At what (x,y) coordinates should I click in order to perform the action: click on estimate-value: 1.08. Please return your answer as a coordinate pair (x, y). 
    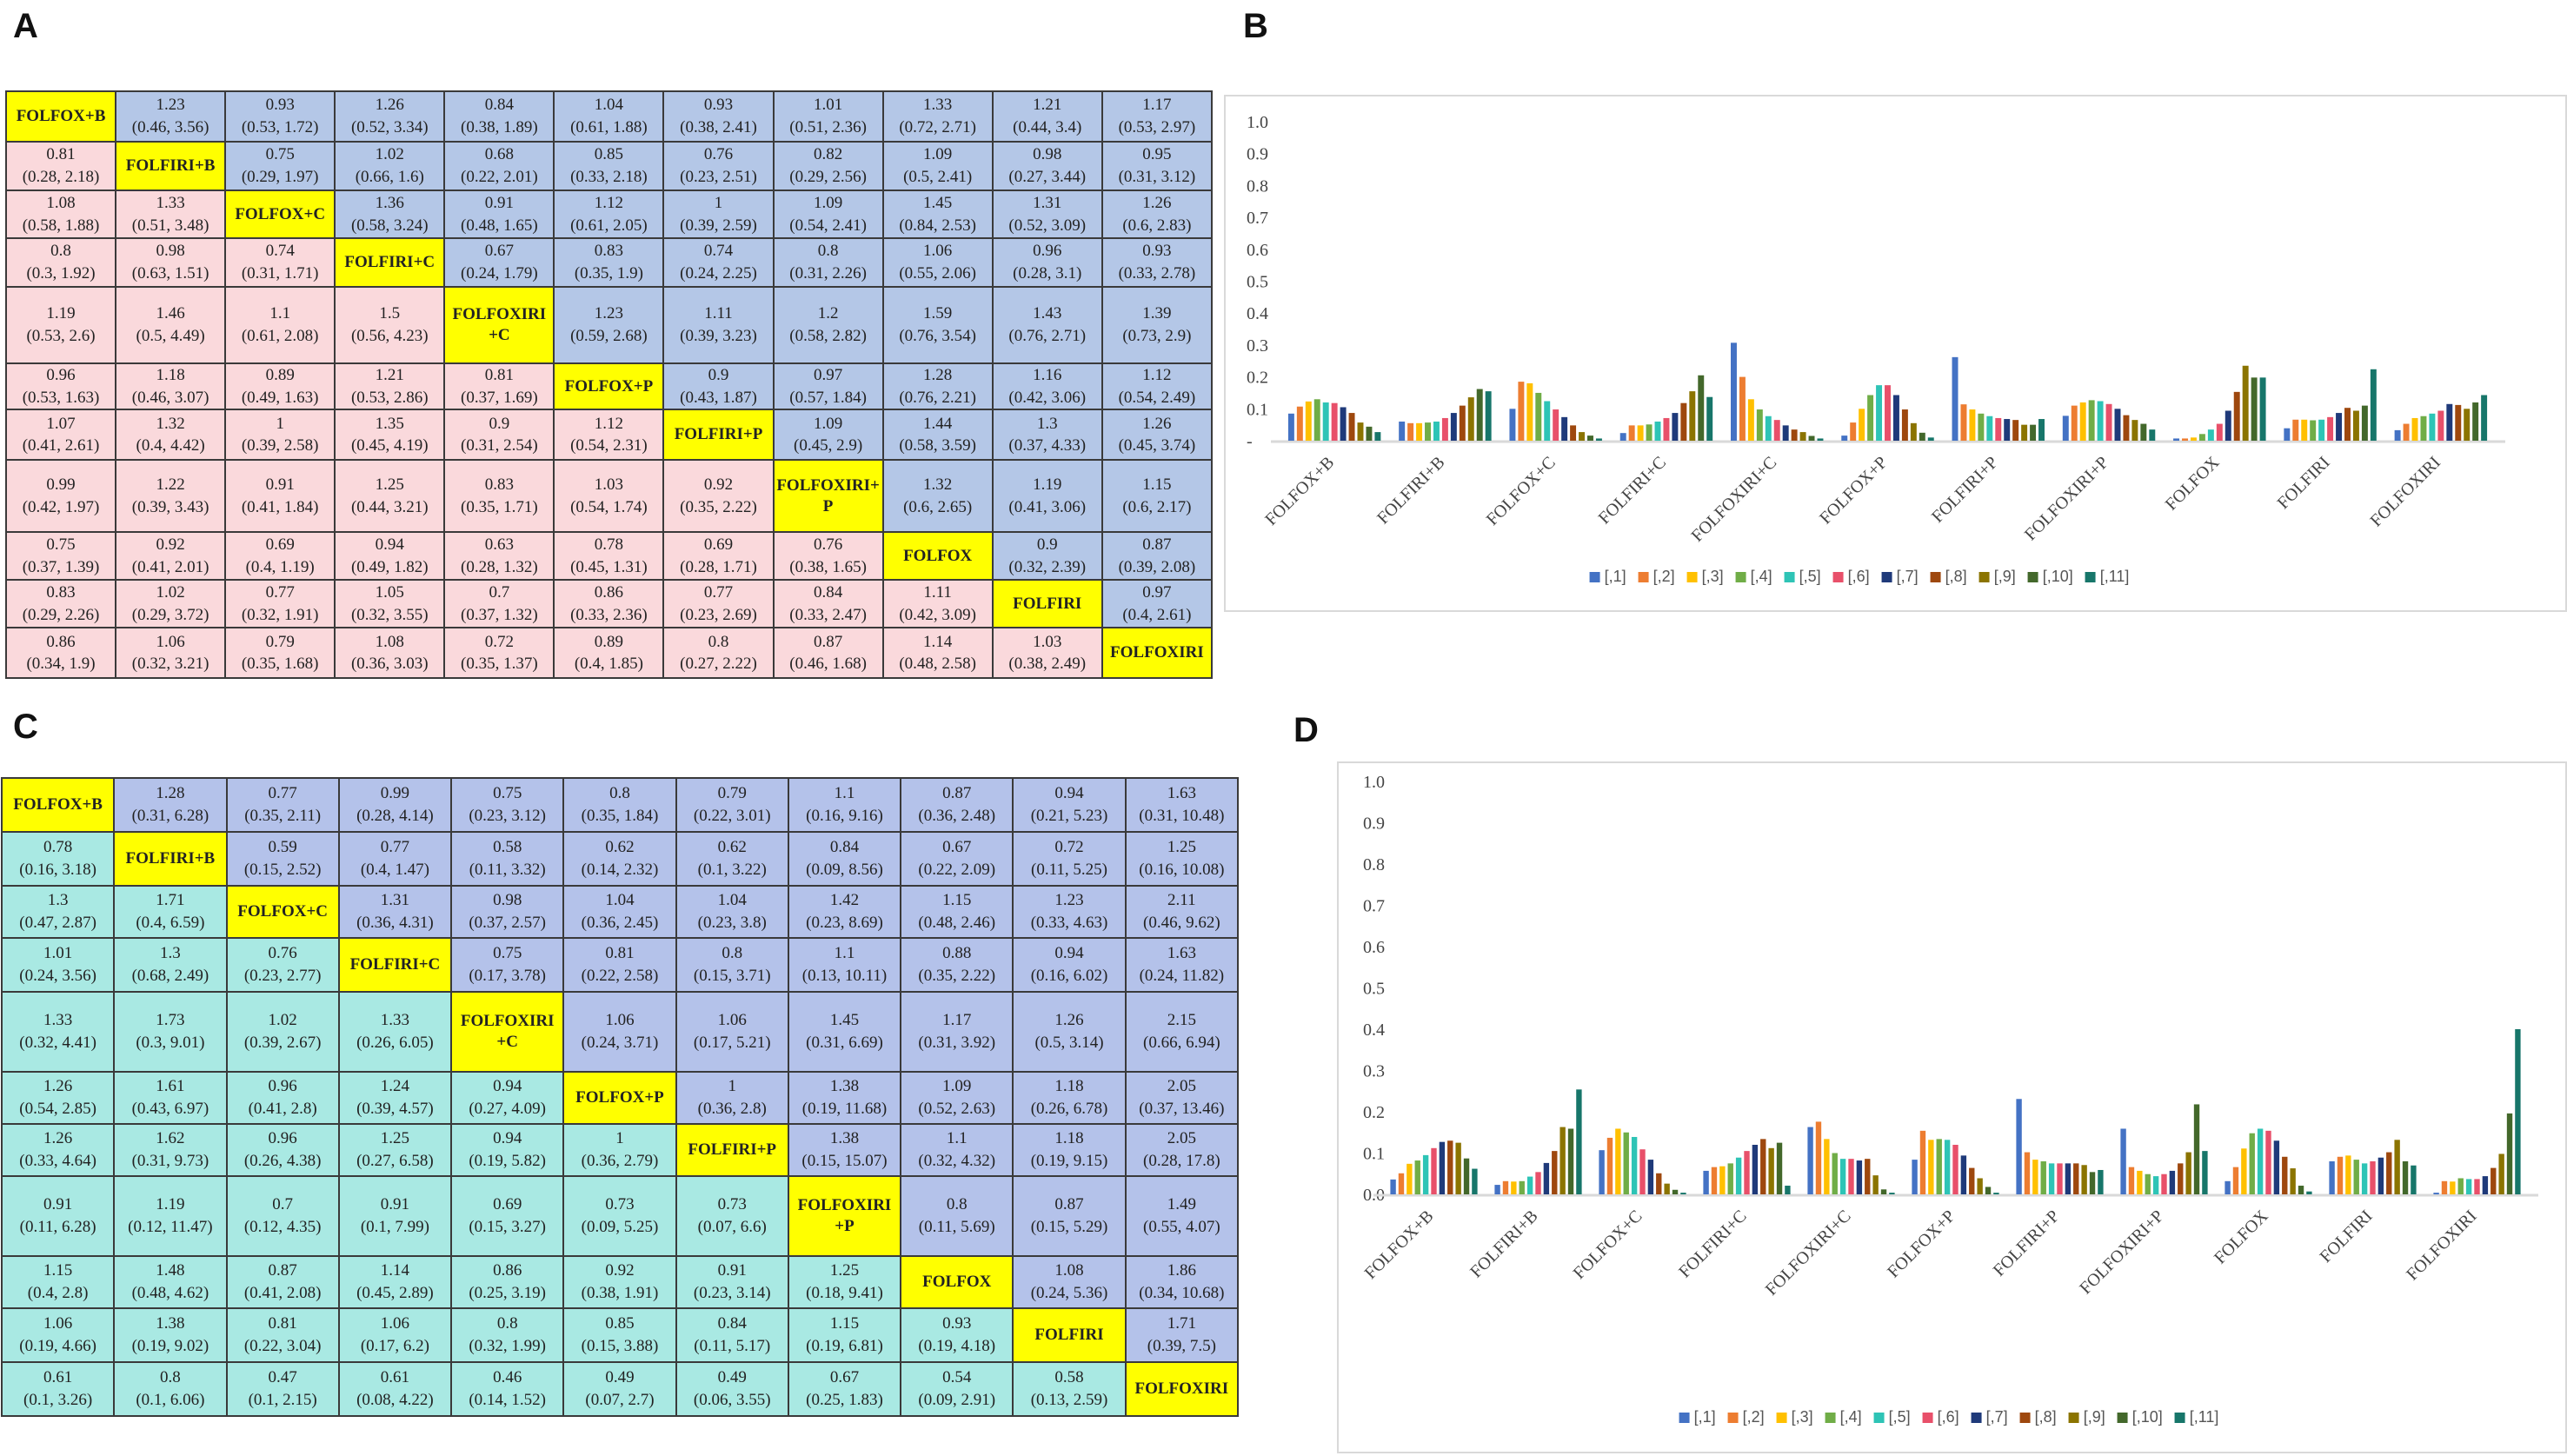
    Looking at the image, I should click on (390, 641).